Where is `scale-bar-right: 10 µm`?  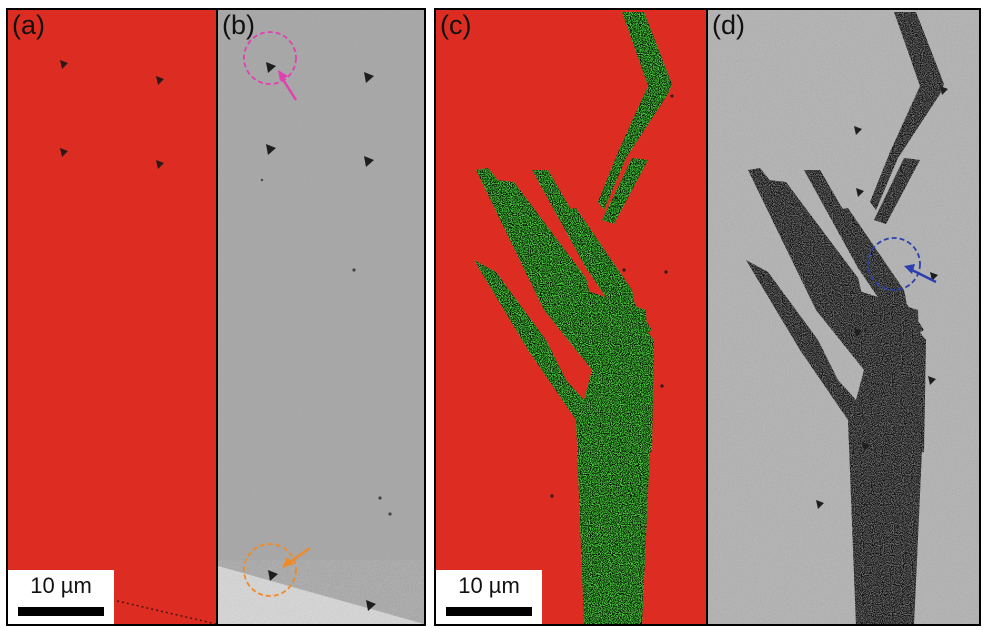
scale-bar-right: 10 µm is located at coordinates (489, 597).